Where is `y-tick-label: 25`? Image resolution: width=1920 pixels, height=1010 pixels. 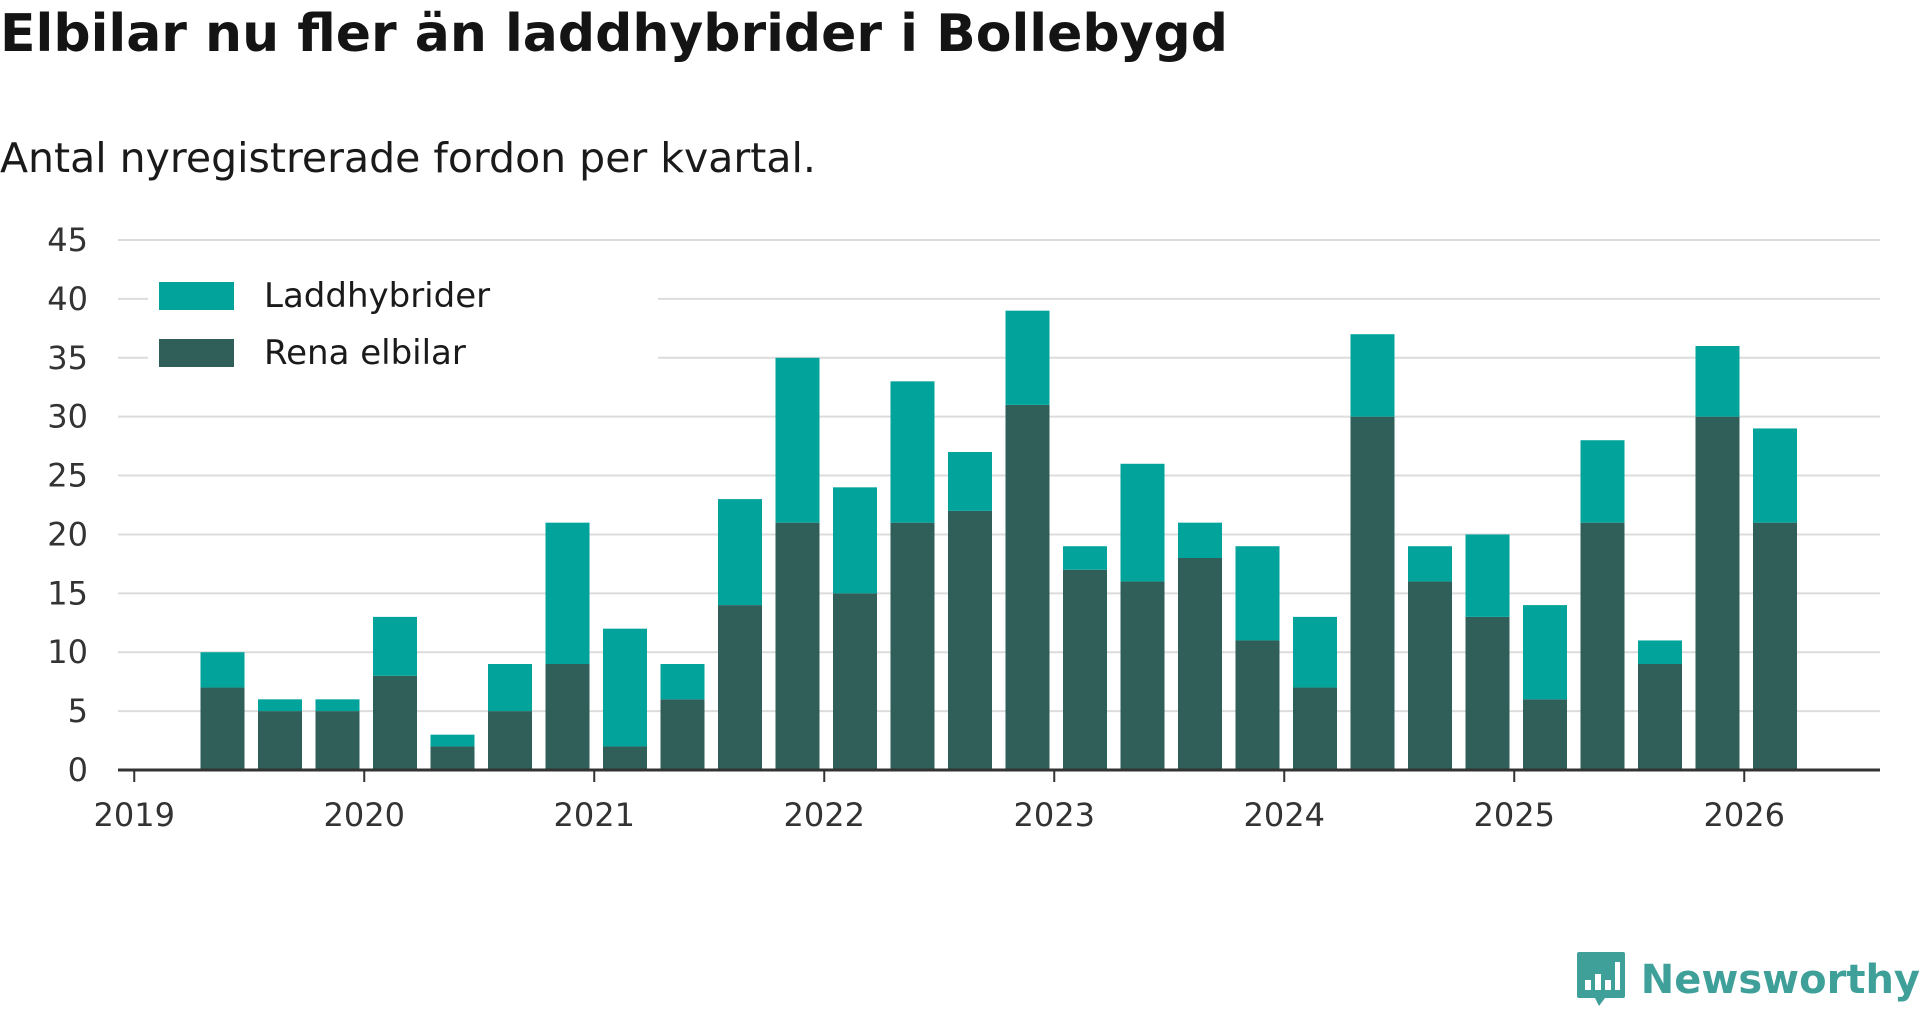 y-tick-label: 25 is located at coordinates (67, 476).